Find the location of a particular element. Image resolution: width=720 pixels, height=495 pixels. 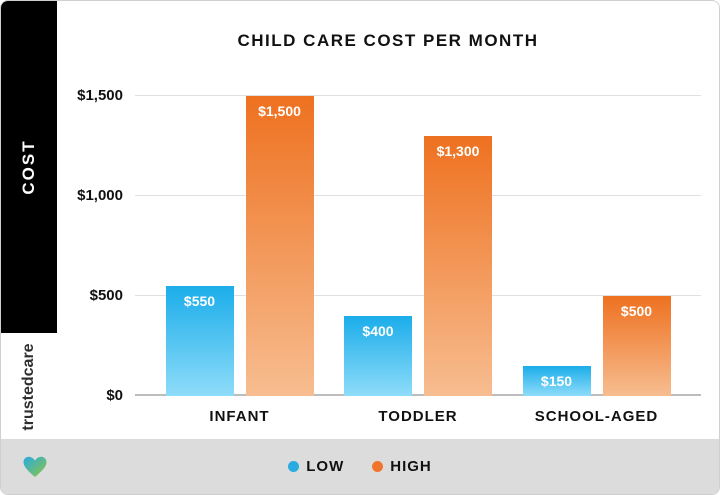

legend: LOW HIGH is located at coordinates (360, 466).